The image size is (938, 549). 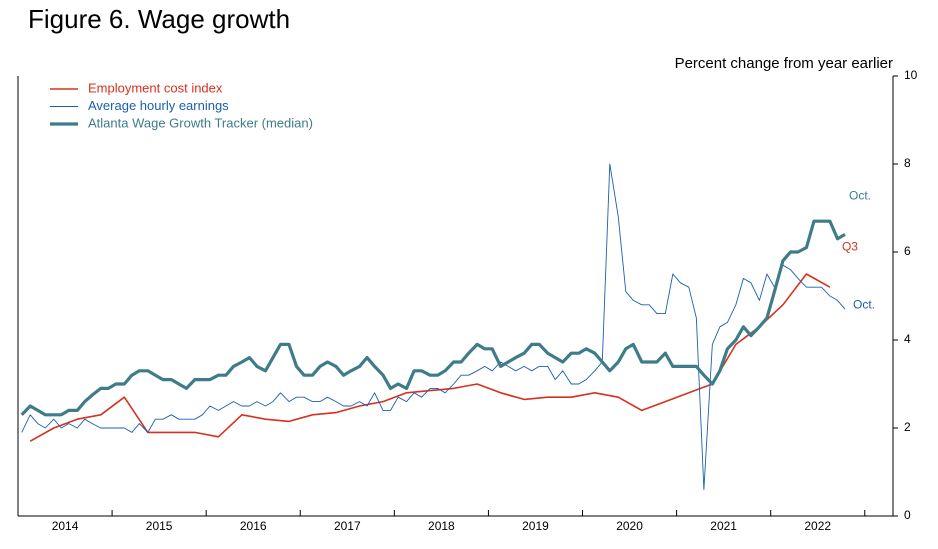 I want to click on y-tick-label: 10, so click(x=911, y=75).